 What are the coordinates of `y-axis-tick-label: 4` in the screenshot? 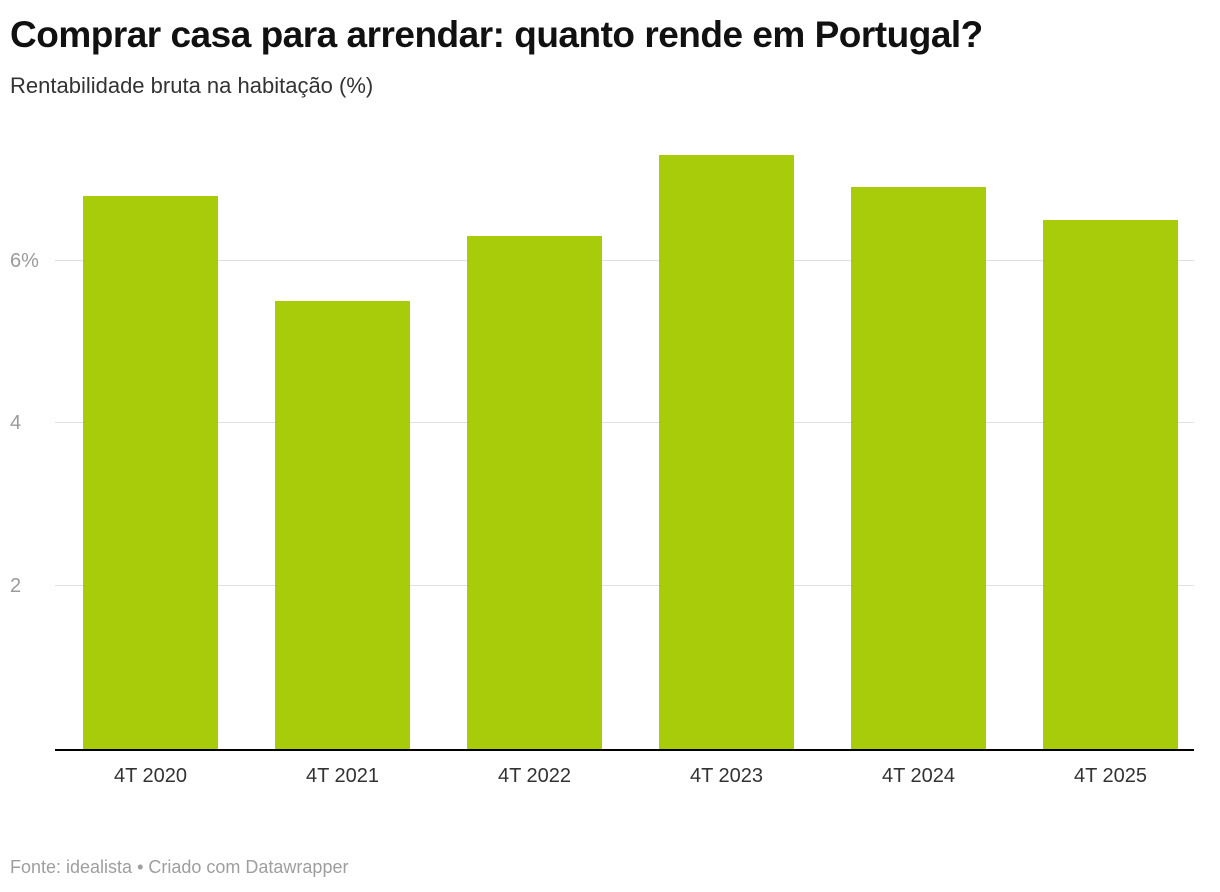 It's located at (16, 423).